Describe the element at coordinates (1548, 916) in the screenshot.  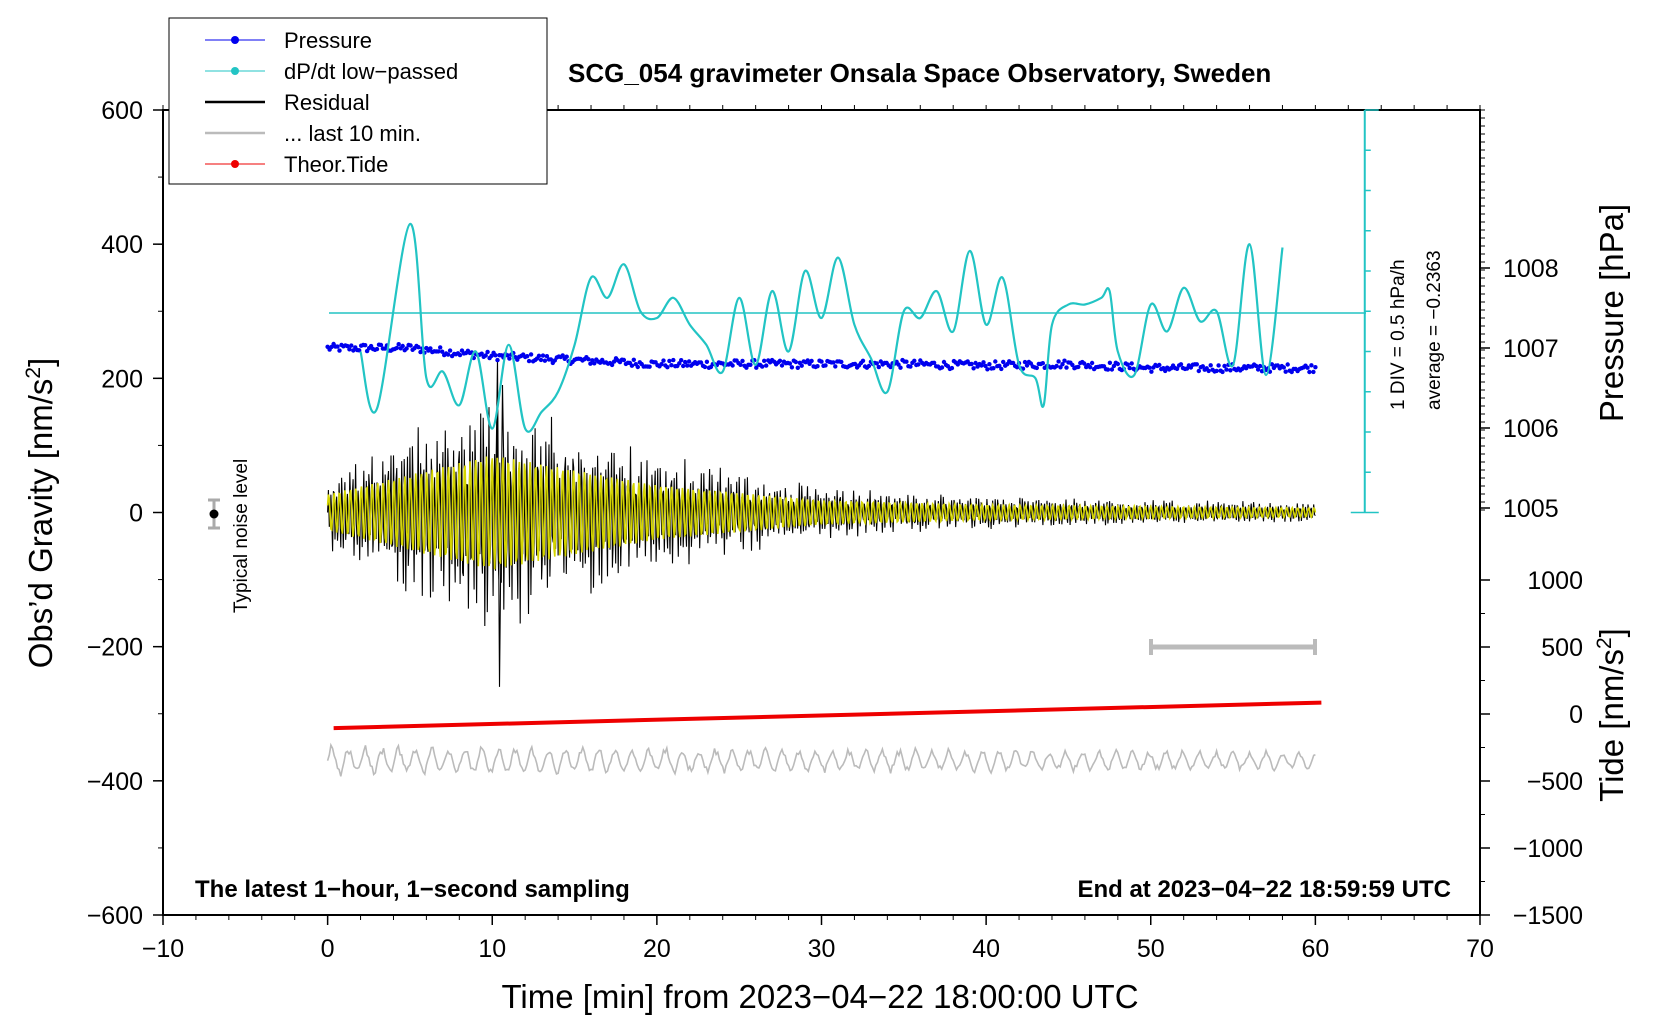
I see `tide-tick-label: −1500` at that location.